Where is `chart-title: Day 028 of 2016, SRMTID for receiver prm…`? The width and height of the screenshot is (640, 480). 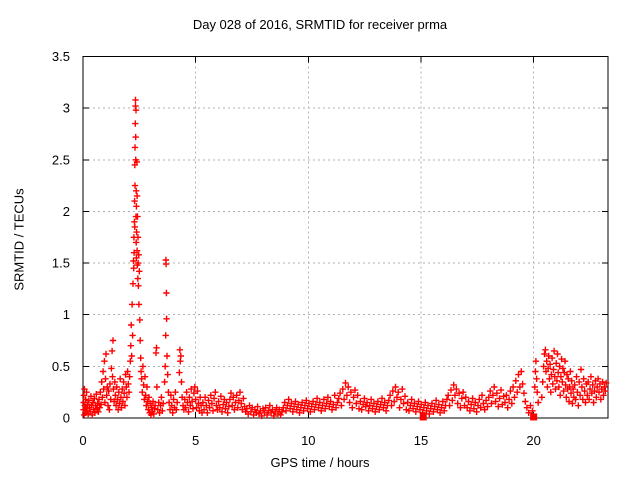
chart-title: Day 028 of 2016, SRMTID for receiver prm… is located at coordinates (320, 24).